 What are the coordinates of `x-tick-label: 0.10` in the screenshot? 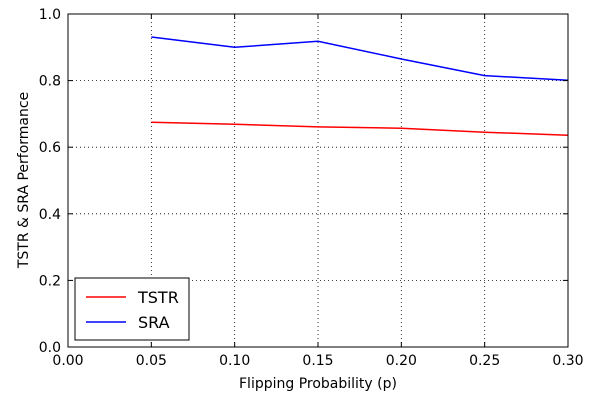 It's located at (234, 361).